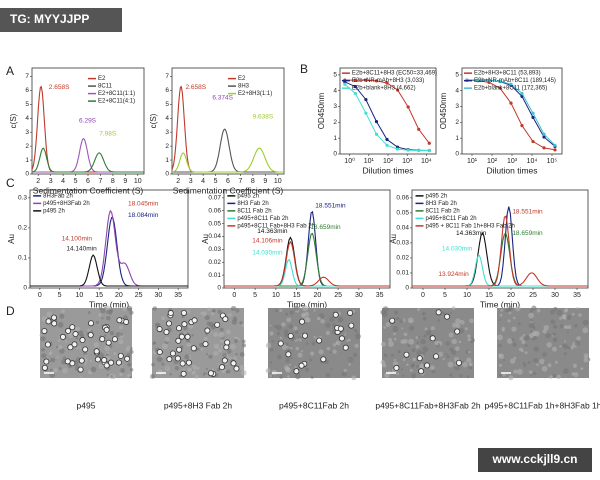 The width and height of the screenshot is (600, 480). What do you see at coordinates (167, 104) in the screenshot?
I see `y-tick-label: 5` at bounding box center [167, 104].